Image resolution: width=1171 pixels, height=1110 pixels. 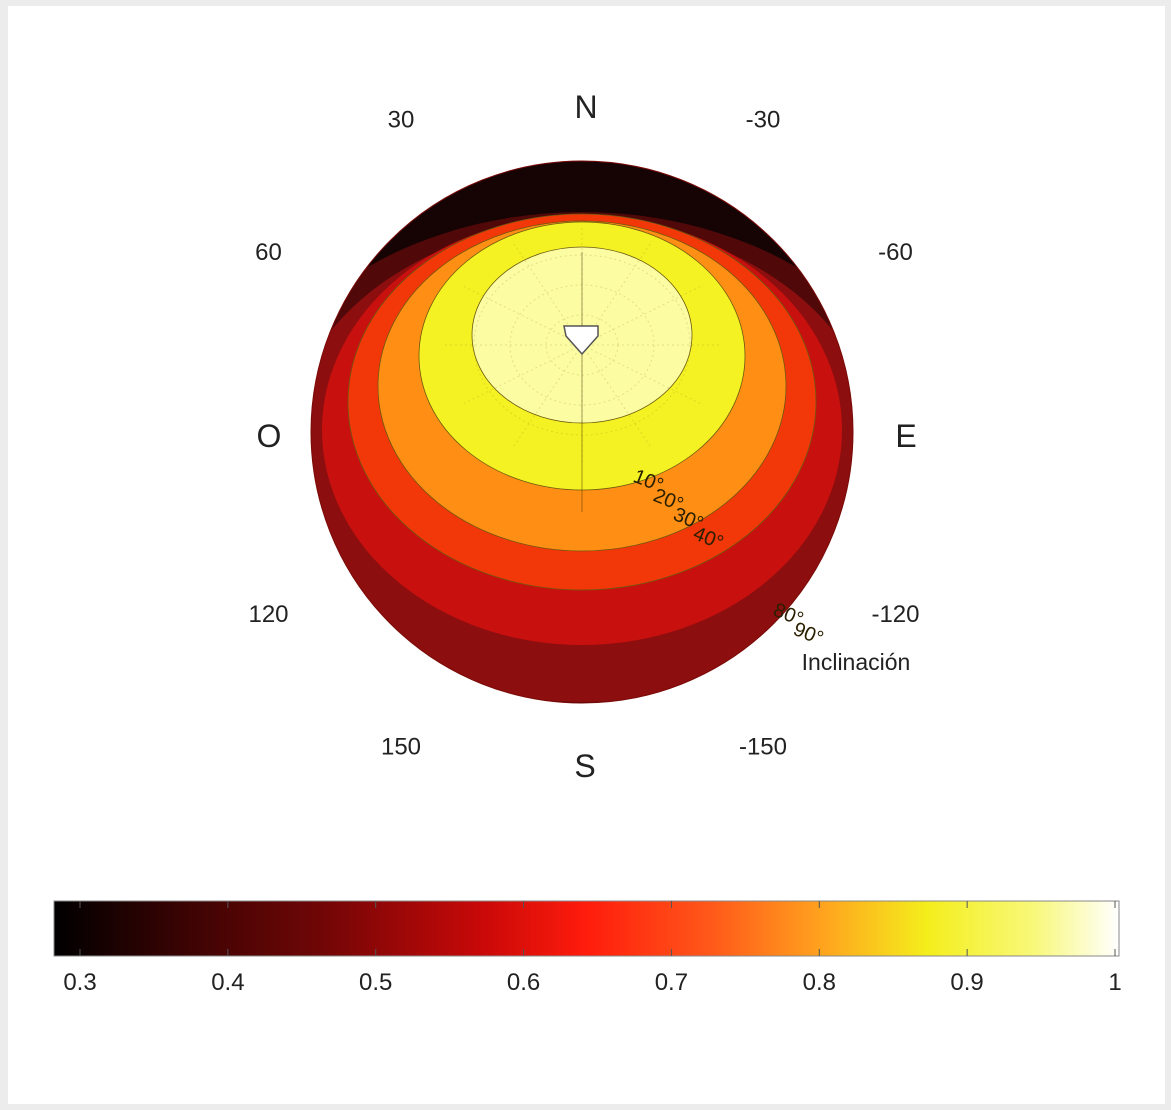 What do you see at coordinates (401, 120) in the screenshot?
I see `azimuth-tick-label: 30` at bounding box center [401, 120].